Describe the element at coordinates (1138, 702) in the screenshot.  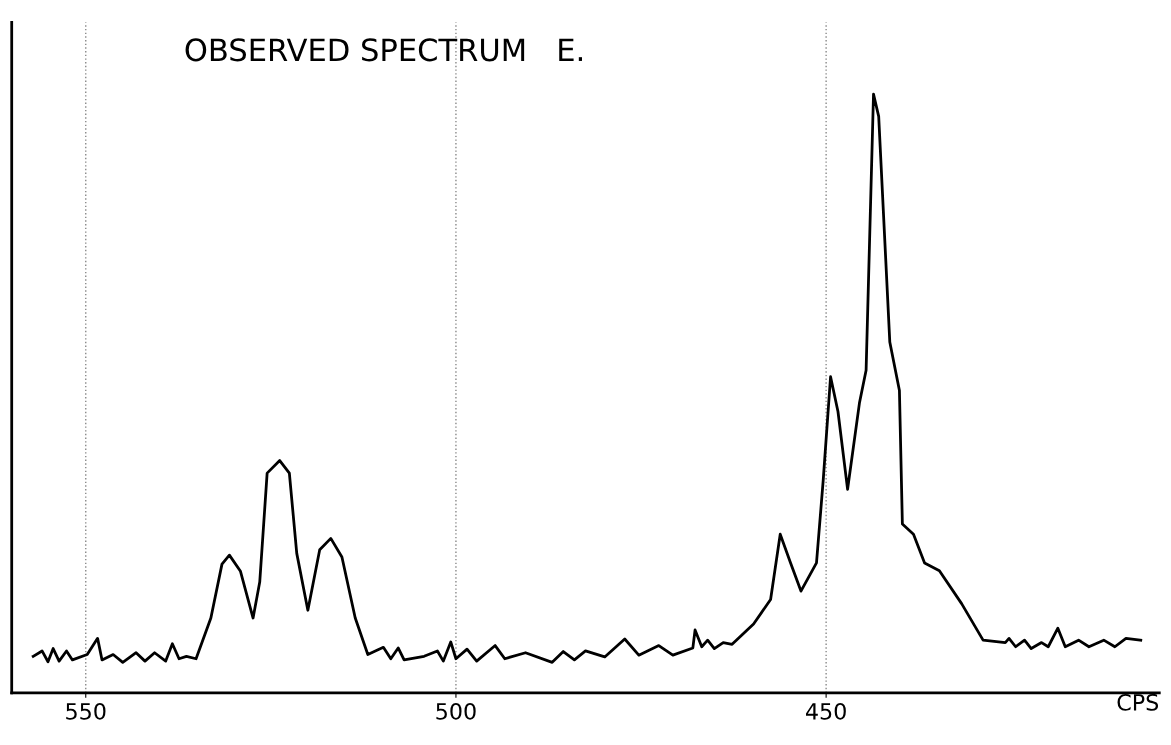
I see `x-axis-title: CPS` at that location.